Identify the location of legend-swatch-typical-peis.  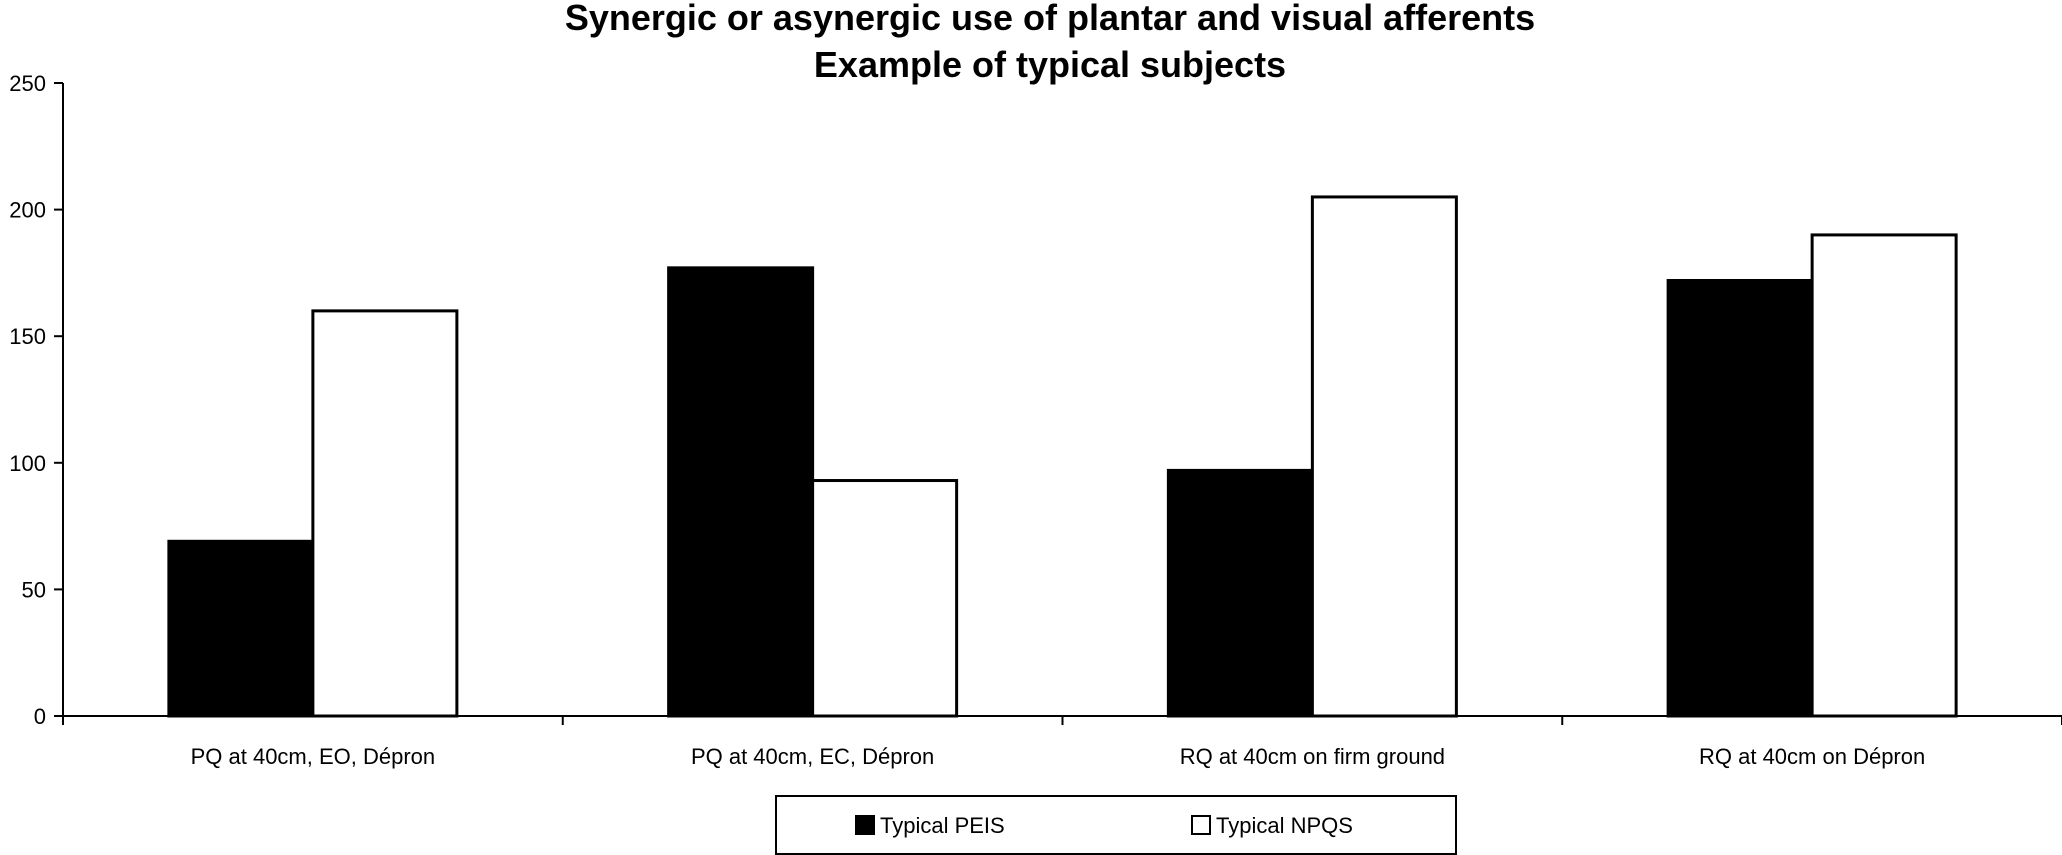
(865, 825).